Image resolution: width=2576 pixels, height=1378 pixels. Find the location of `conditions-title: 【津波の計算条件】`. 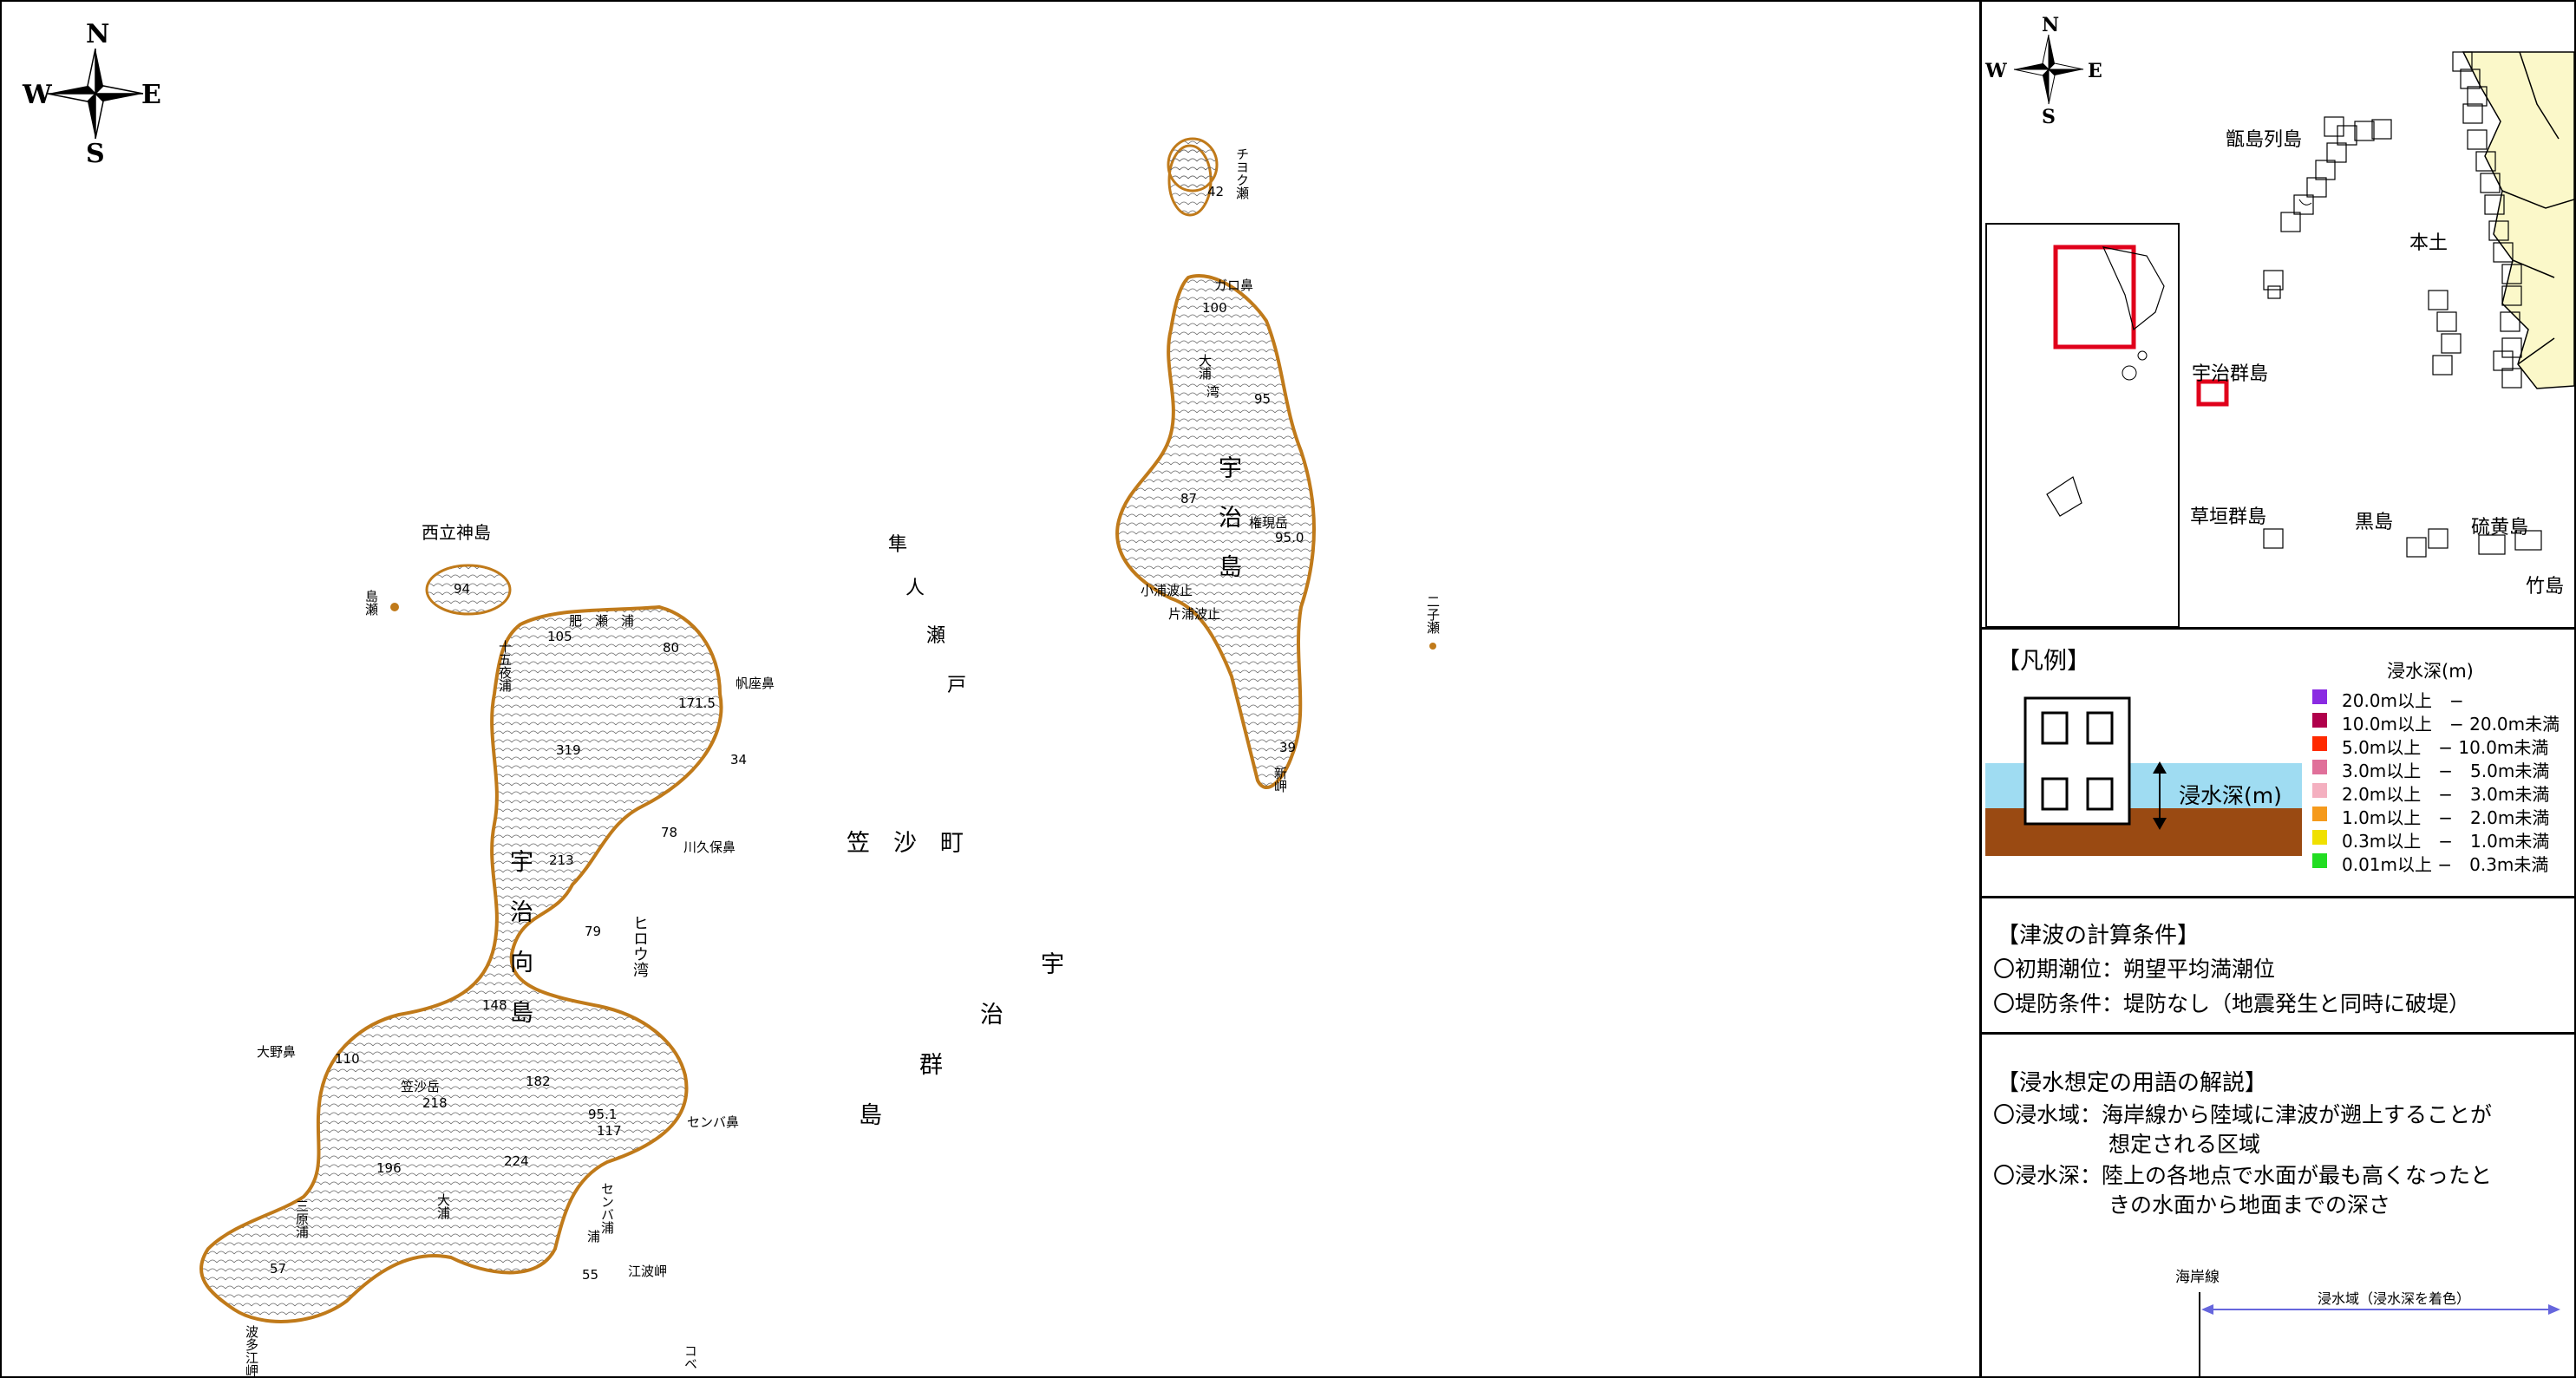

conditions-title: 【津波の計算条件】 is located at coordinates (2098, 936).